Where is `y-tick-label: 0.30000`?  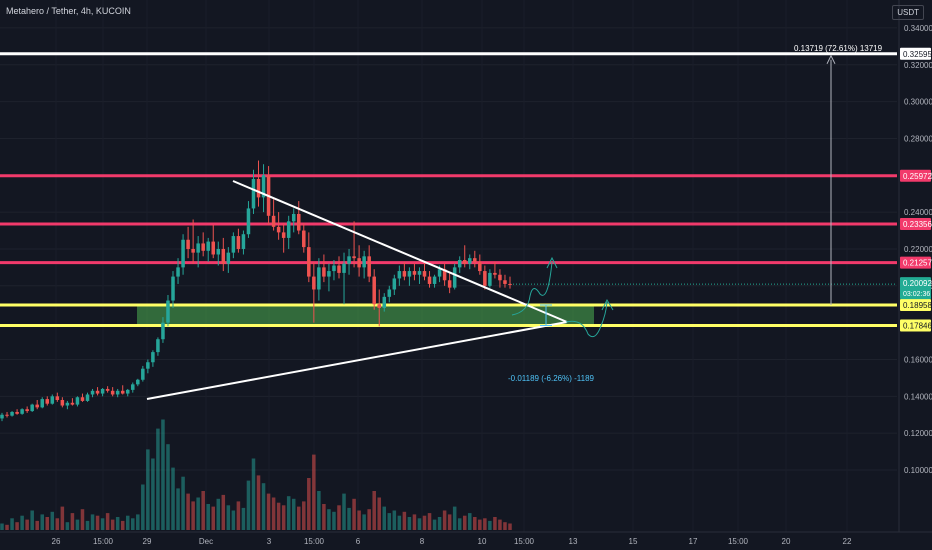 y-tick-label: 0.30000 is located at coordinates (918, 102).